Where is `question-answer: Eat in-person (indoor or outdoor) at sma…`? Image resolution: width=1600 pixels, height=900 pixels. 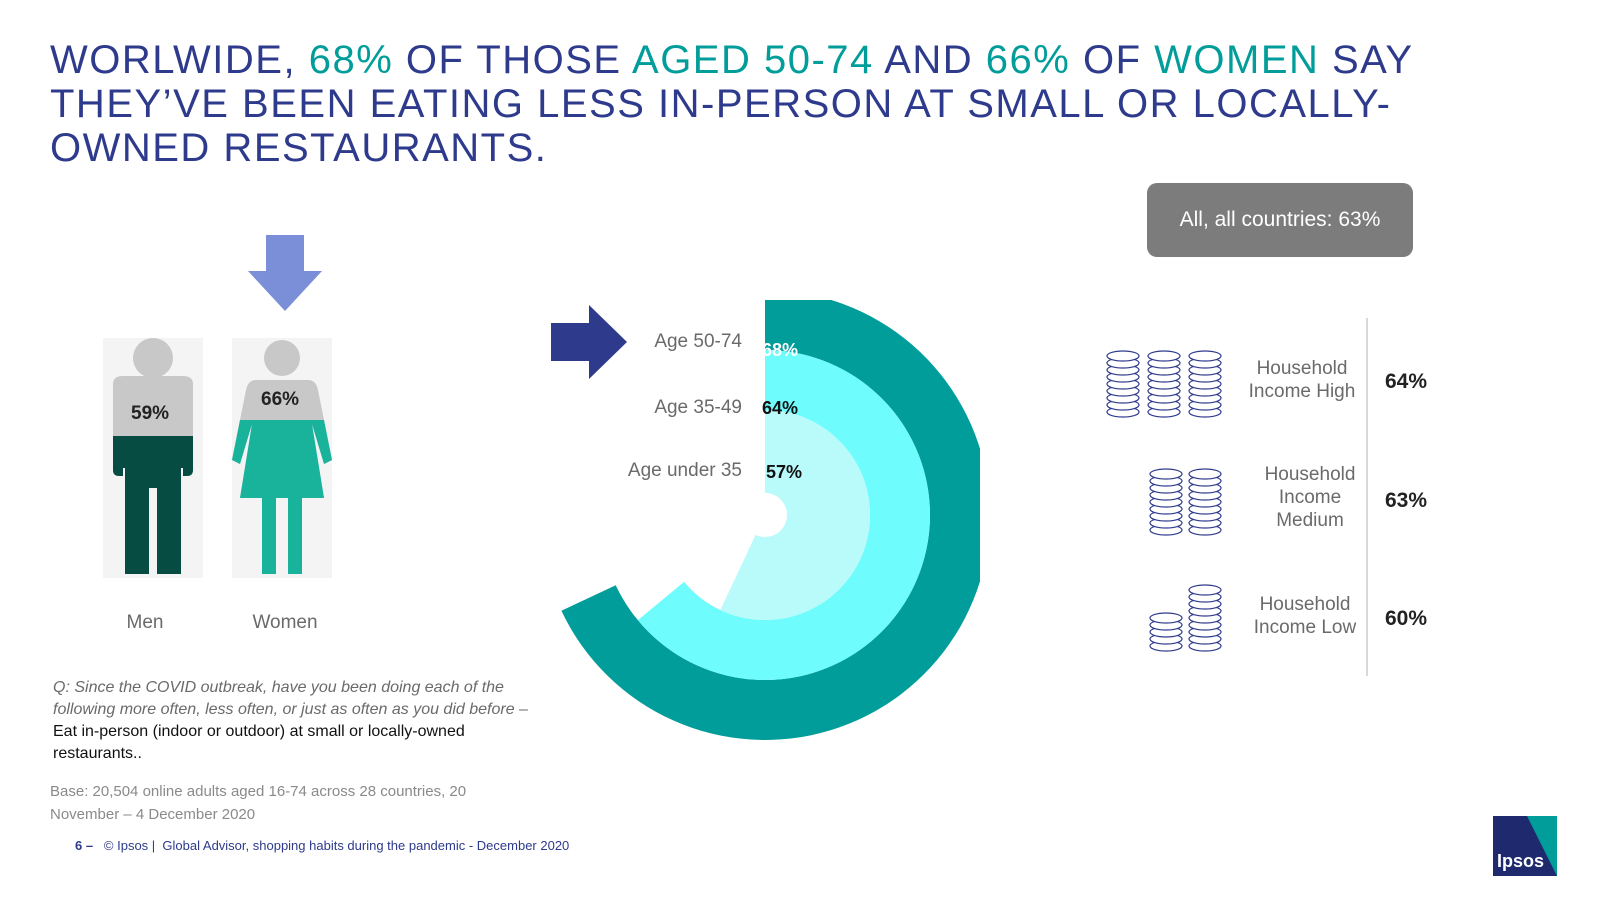
question-answer: Eat in-person (indoor or outdoor) at sma… is located at coordinates (259, 742).